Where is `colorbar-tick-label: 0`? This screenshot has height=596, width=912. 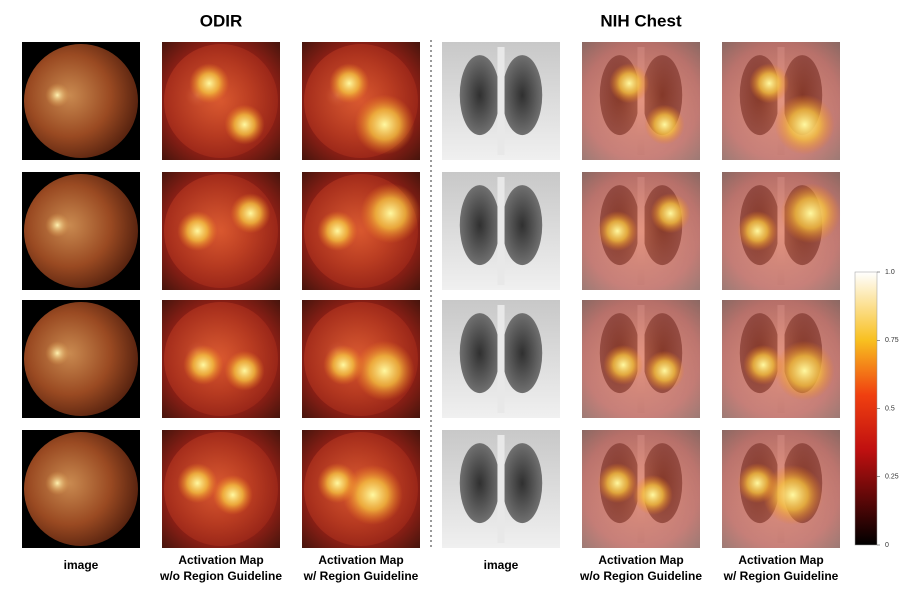 colorbar-tick-label: 0 is located at coordinates (887, 545).